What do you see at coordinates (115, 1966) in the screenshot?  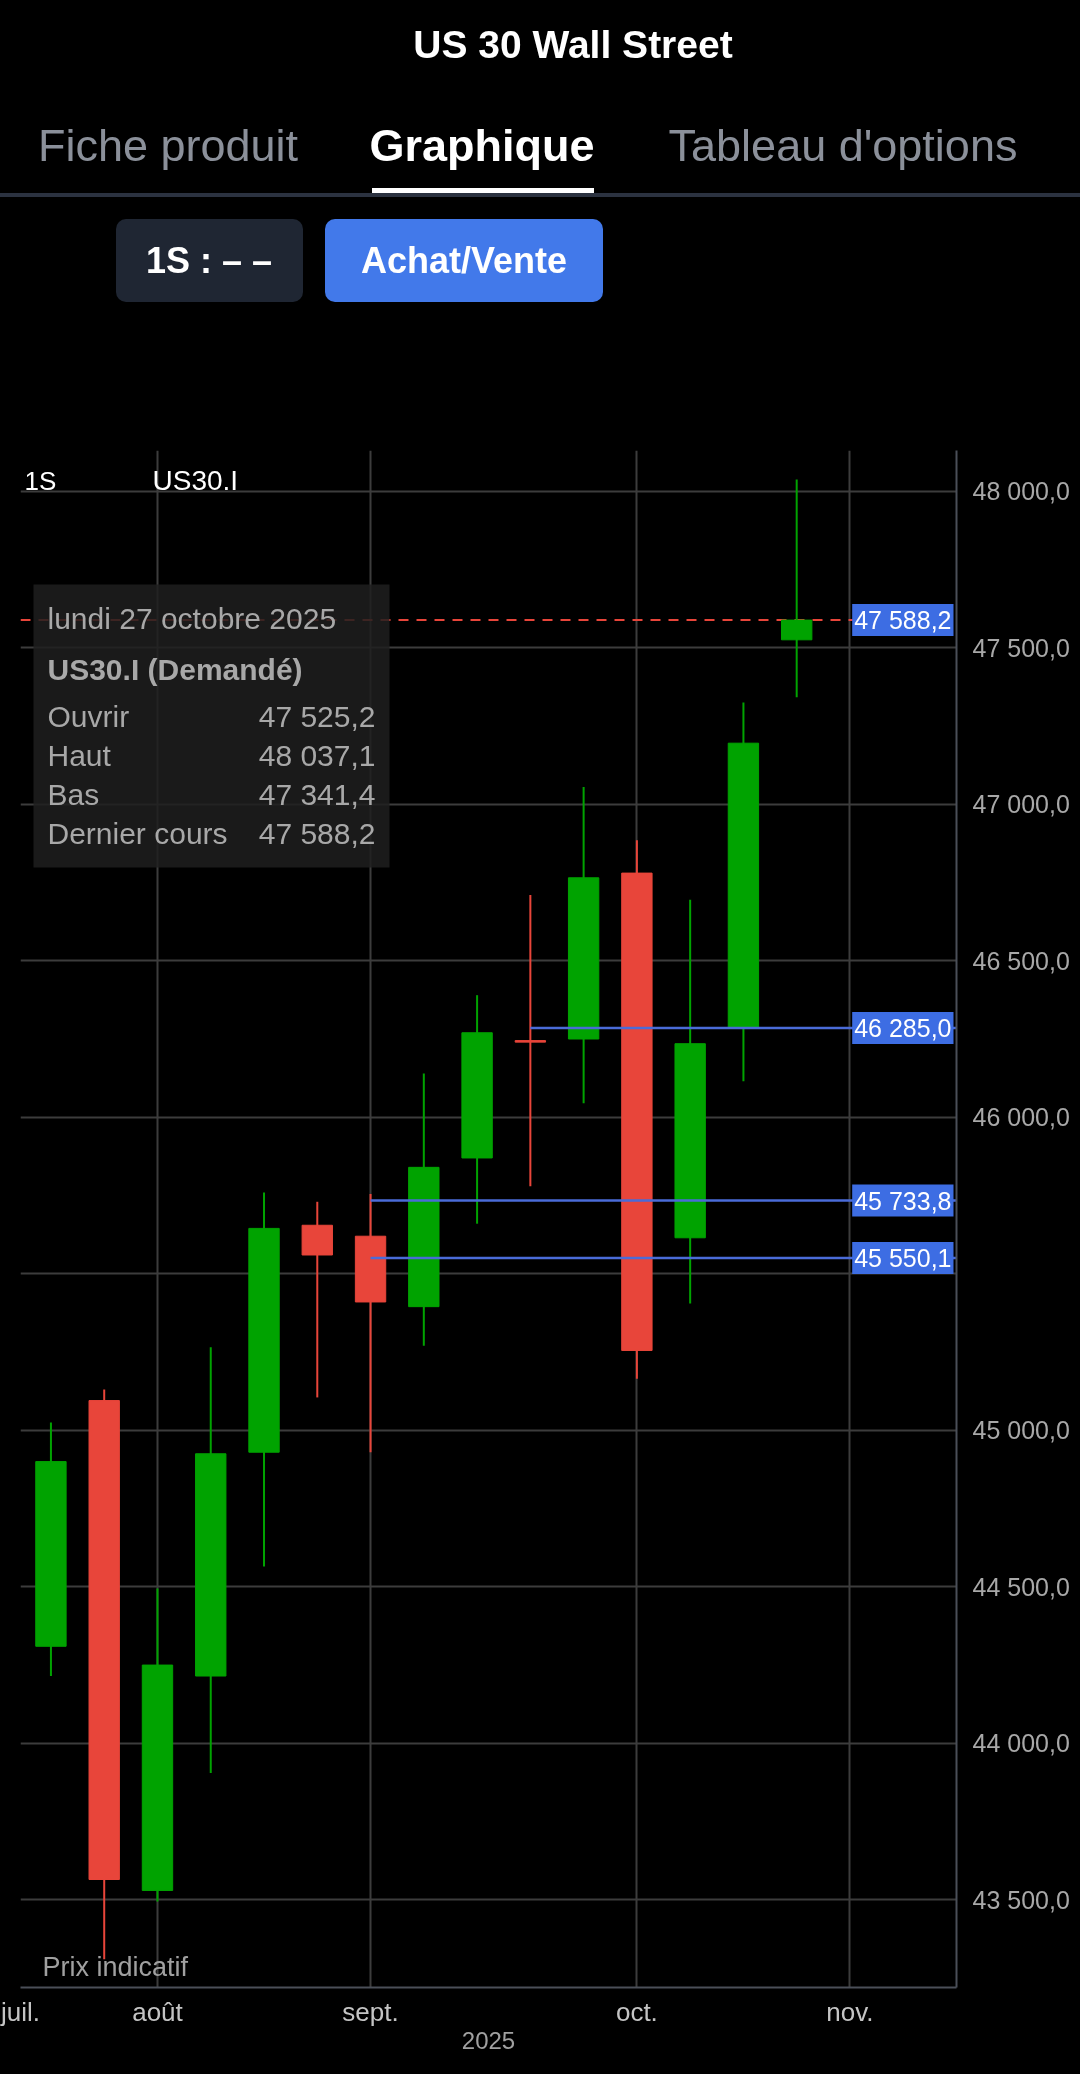 I see `annotation: Prix indicatif` at bounding box center [115, 1966].